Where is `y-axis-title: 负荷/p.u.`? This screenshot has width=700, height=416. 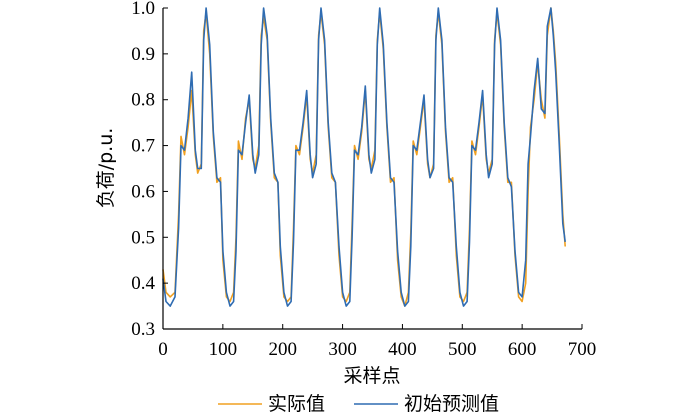
y-axis-title: 负荷/p.u. is located at coordinates (106, 168).